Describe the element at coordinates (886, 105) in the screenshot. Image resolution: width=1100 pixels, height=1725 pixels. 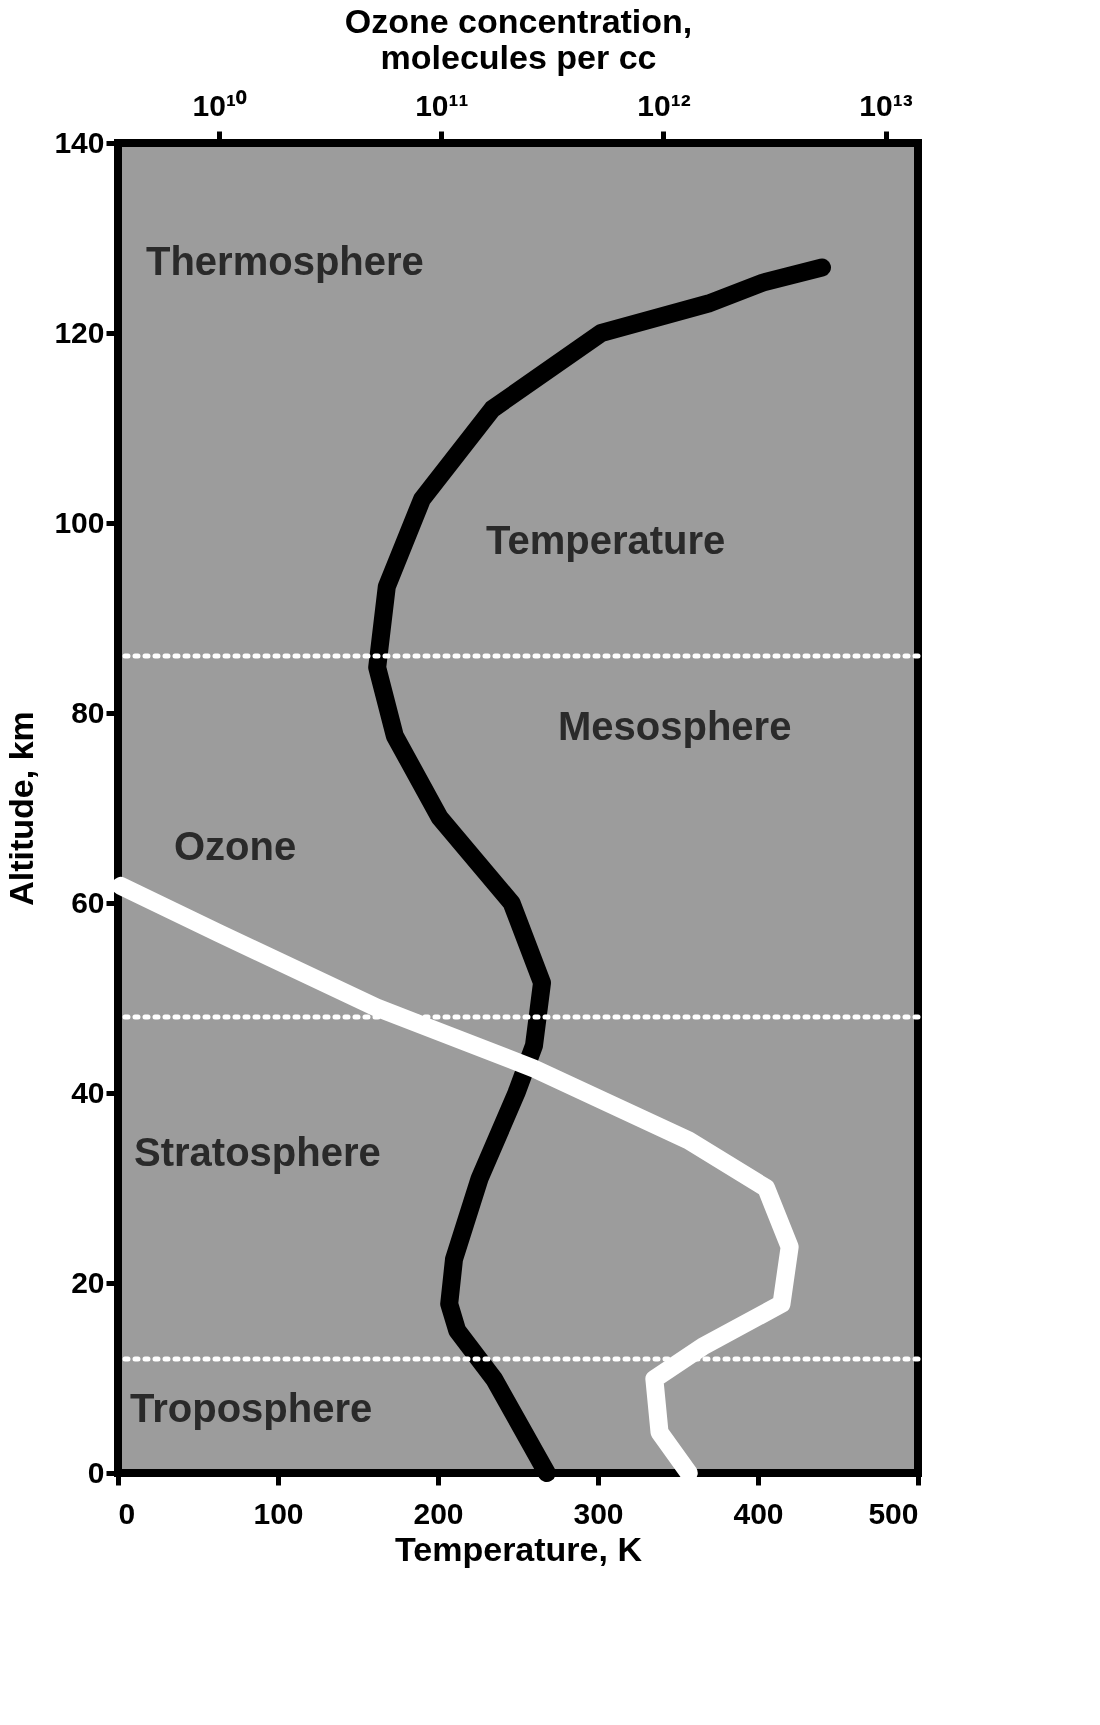
I see `x2-tick-label: 10¹³` at that location.